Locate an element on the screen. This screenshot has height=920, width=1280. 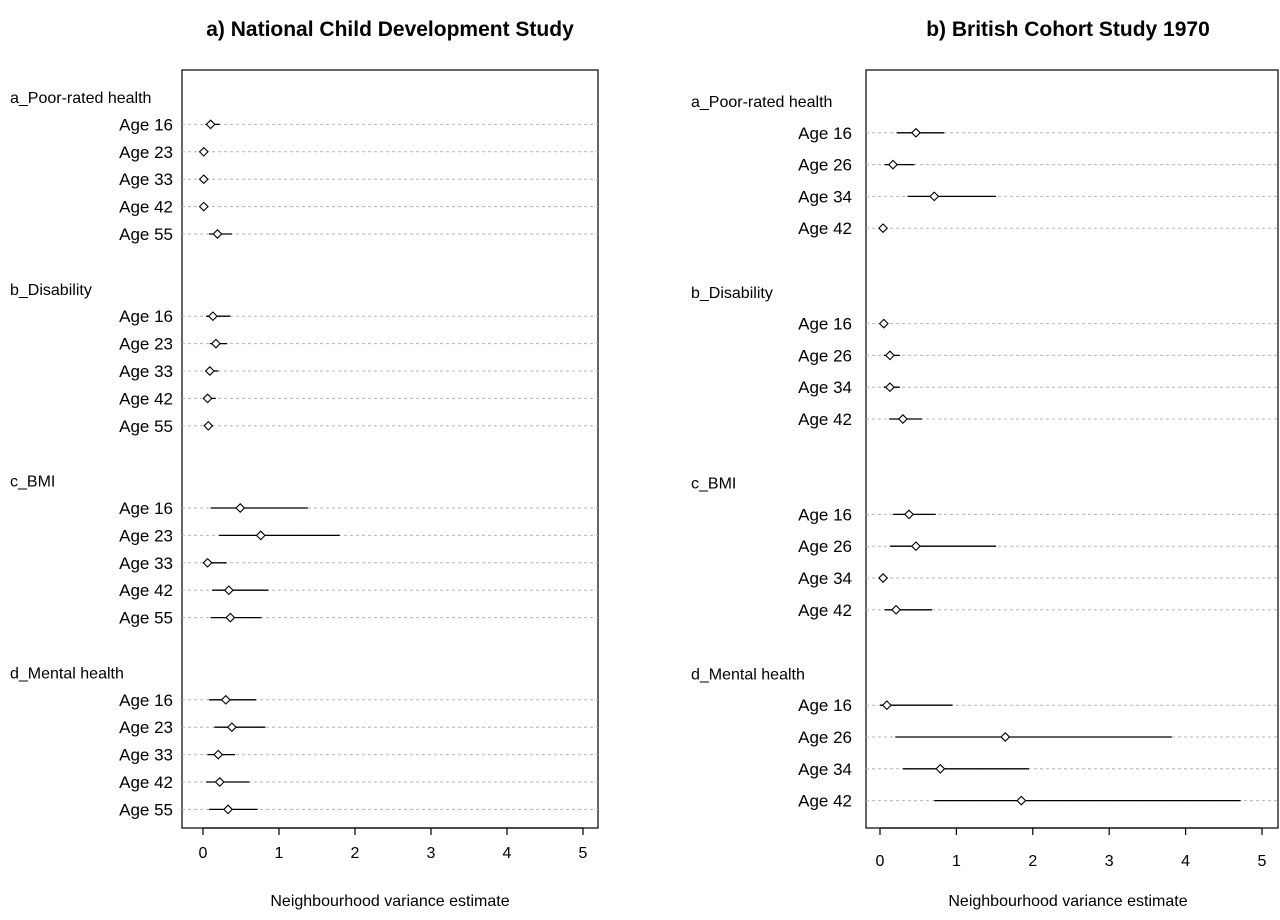
panel-title: b) British Cohort Study 1970 is located at coordinates (1068, 29).